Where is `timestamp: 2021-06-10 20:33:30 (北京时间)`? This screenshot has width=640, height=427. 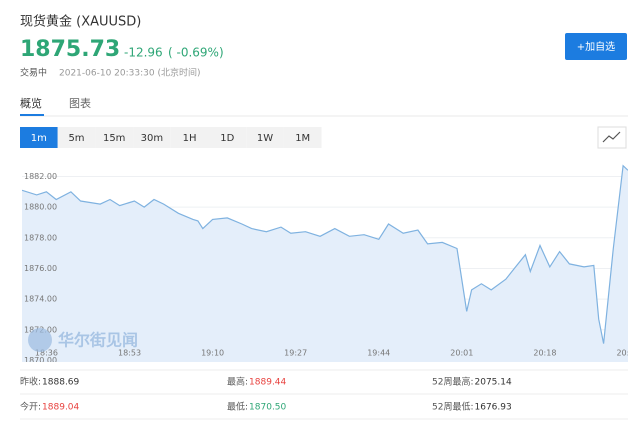
timestamp: 2021-06-10 20:33:30 (北京时间) is located at coordinates (129, 73).